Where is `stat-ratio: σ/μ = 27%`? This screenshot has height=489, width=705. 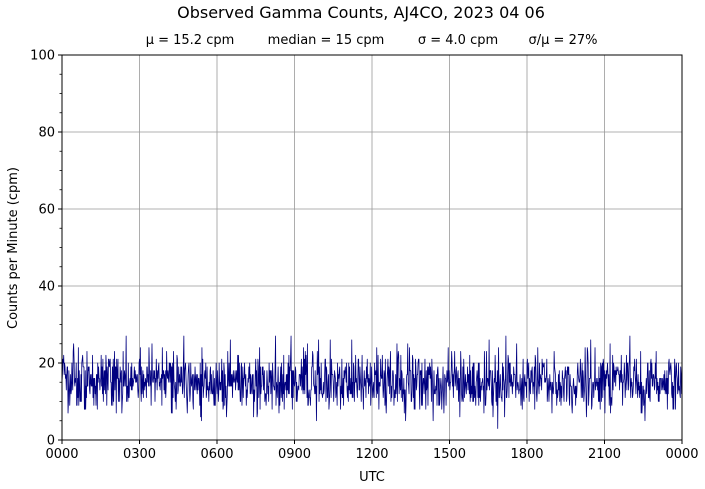 stat-ratio: σ/μ = 27% is located at coordinates (563, 40).